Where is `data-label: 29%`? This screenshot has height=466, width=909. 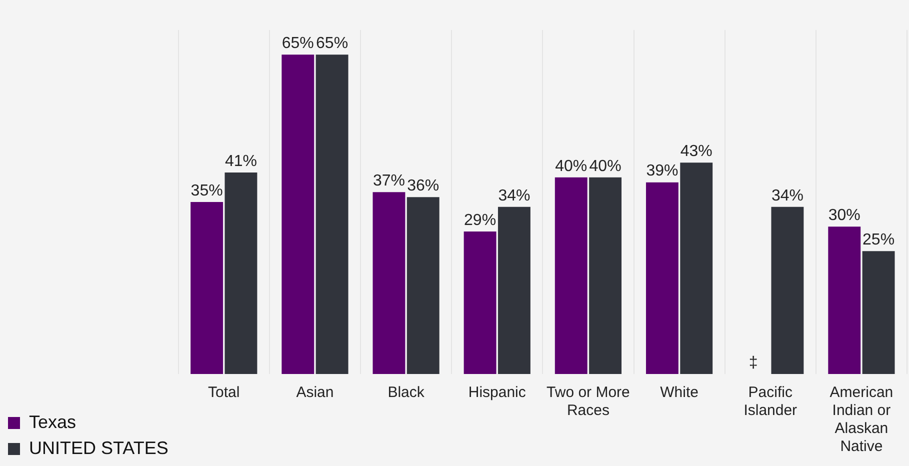
data-label: 29% is located at coordinates (480, 220).